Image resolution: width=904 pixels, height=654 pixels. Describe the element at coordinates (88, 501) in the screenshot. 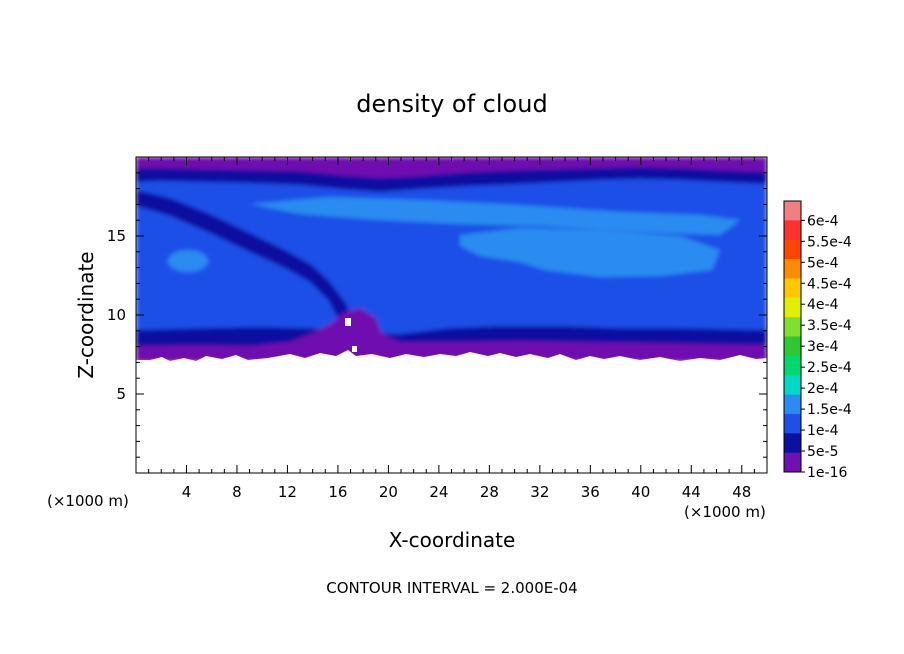

I see `x-unit-left: (×1000 m)` at that location.